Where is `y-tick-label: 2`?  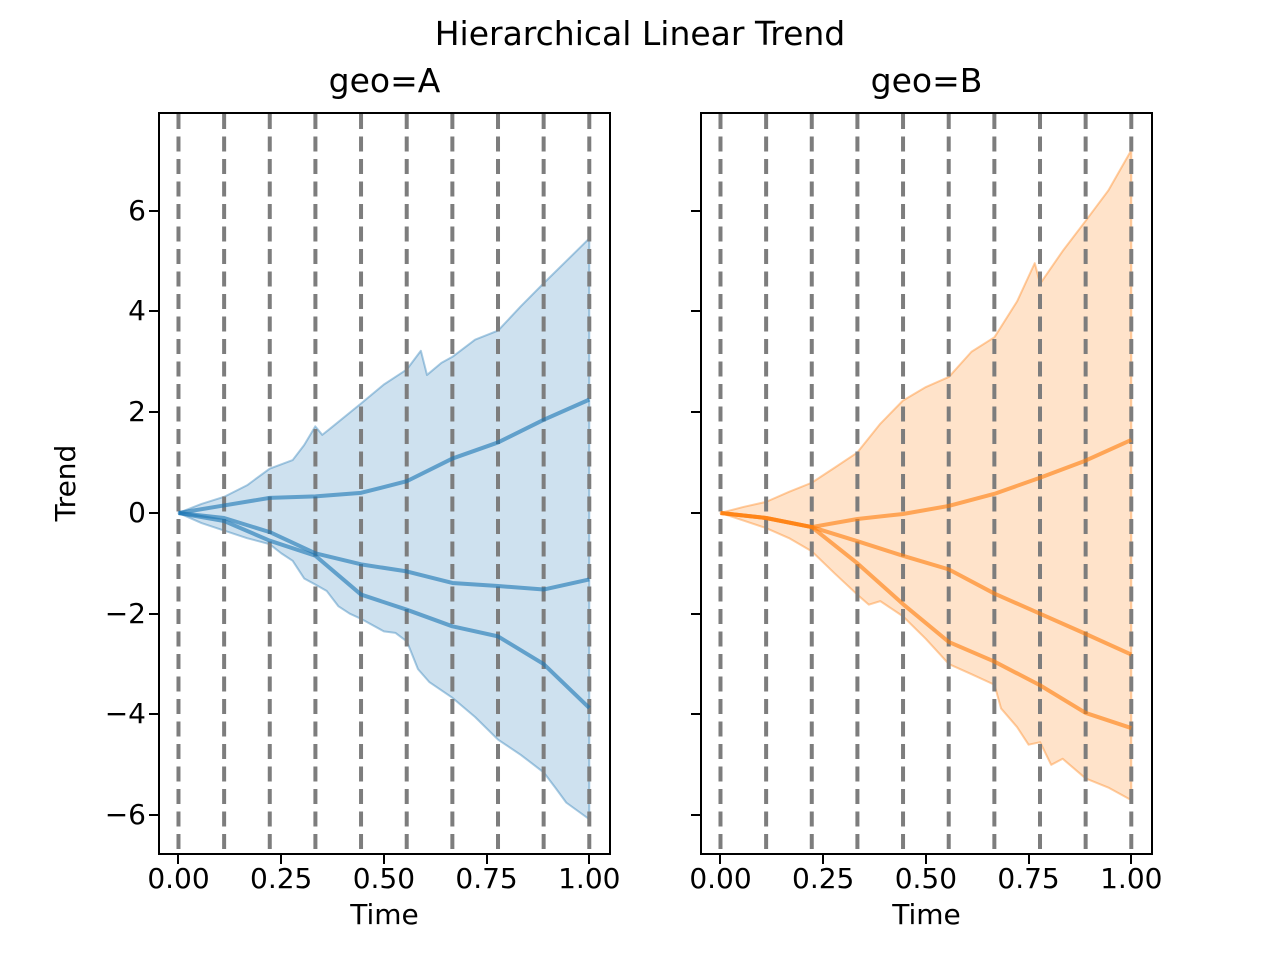
y-tick-label: 2 is located at coordinates (137, 412).